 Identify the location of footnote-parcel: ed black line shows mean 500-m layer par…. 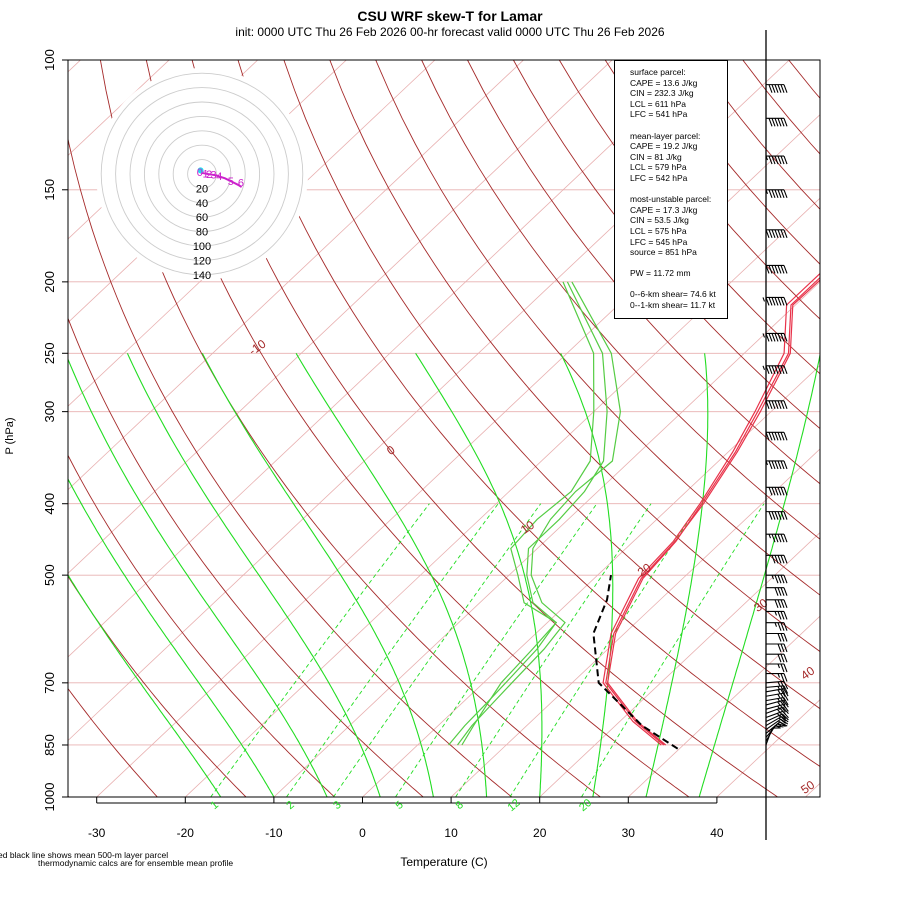
(84, 855).